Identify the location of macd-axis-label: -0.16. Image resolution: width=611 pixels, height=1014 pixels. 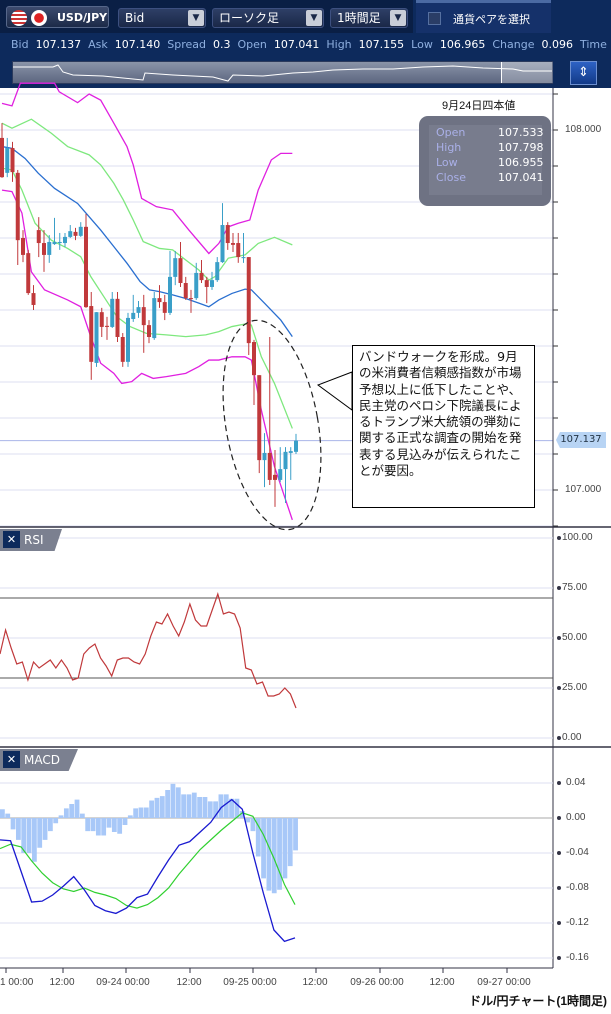
(577, 957).